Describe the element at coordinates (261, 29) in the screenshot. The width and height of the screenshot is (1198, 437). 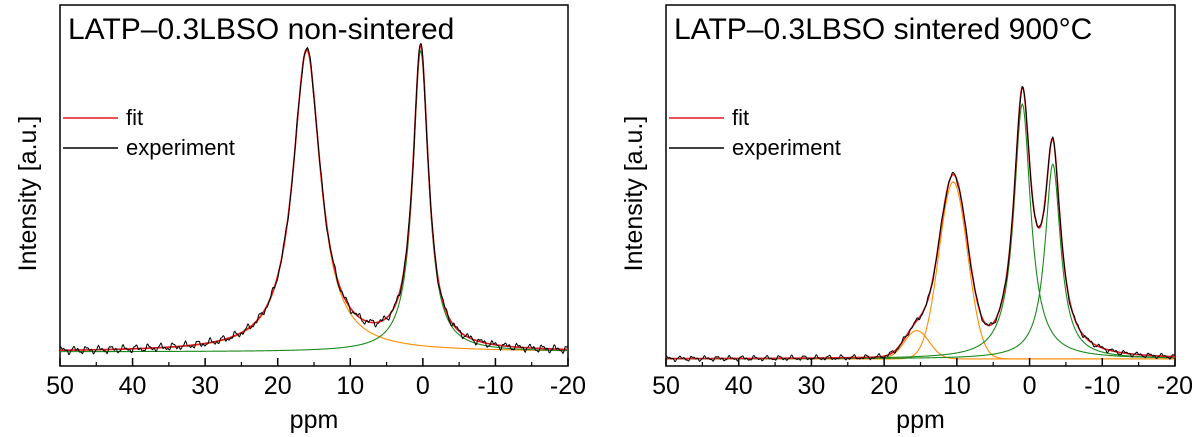
I see `panel-title: LATP–0.3LBSO non-sintered` at that location.